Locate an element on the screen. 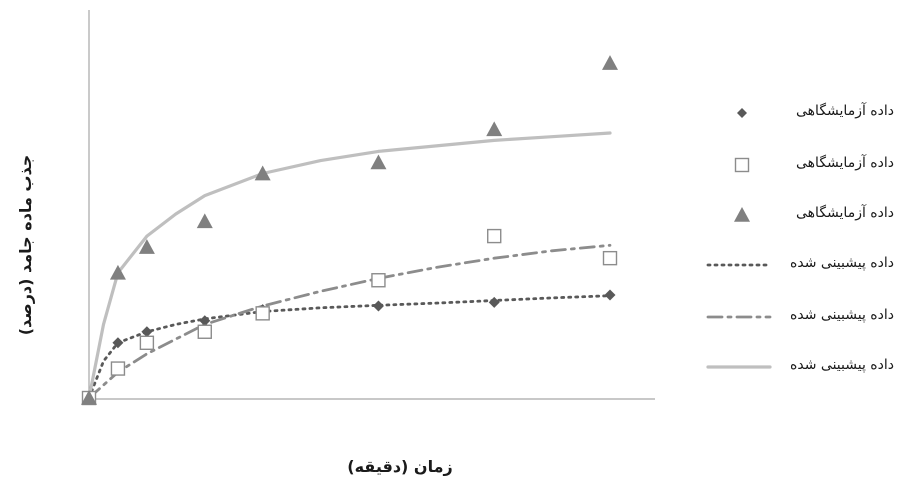  legend-item-4: داده پیشبینی شده is located at coordinates (800, 265).